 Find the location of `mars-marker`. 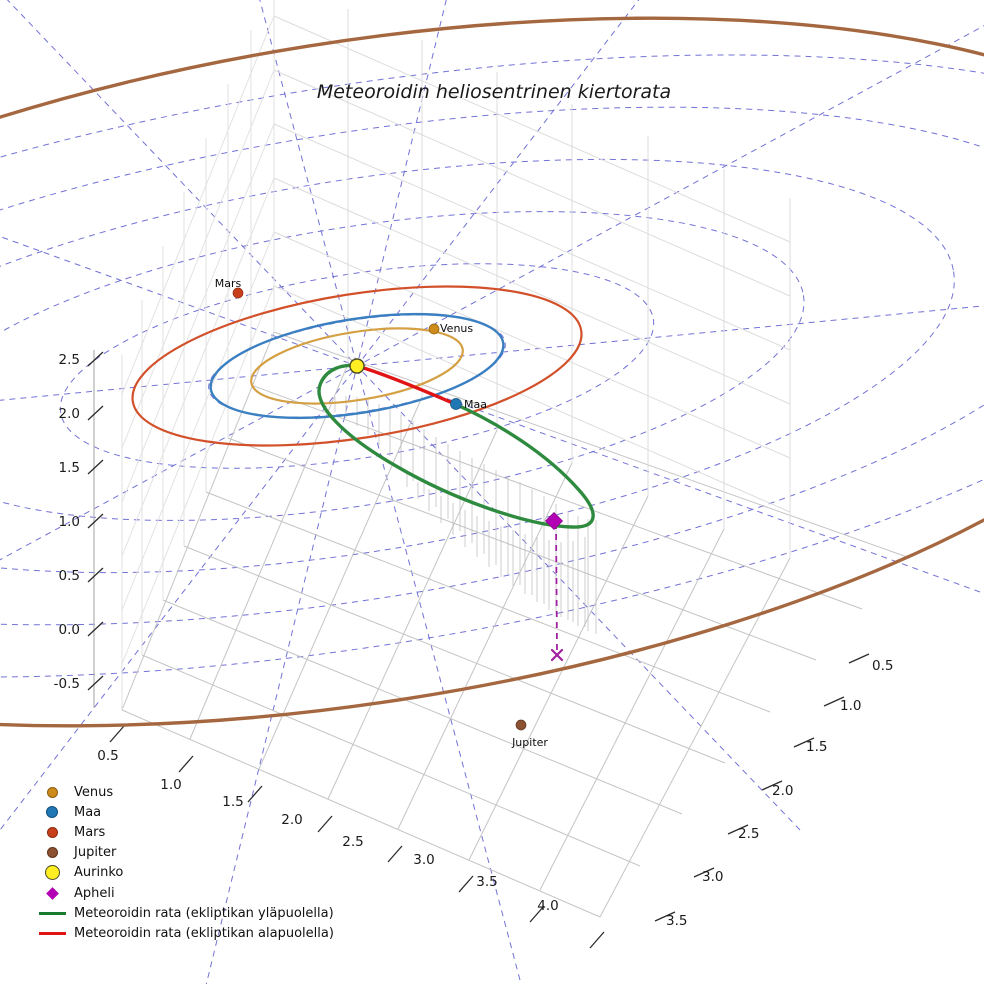

mars-marker is located at coordinates (238, 293).